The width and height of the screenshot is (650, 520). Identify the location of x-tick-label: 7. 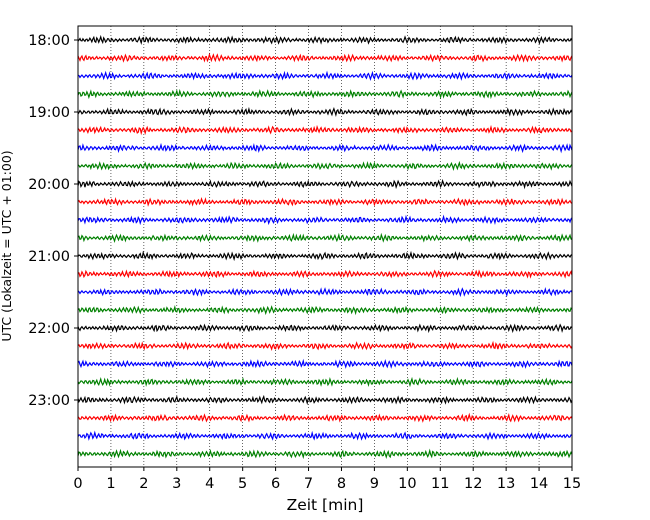
(308, 484).